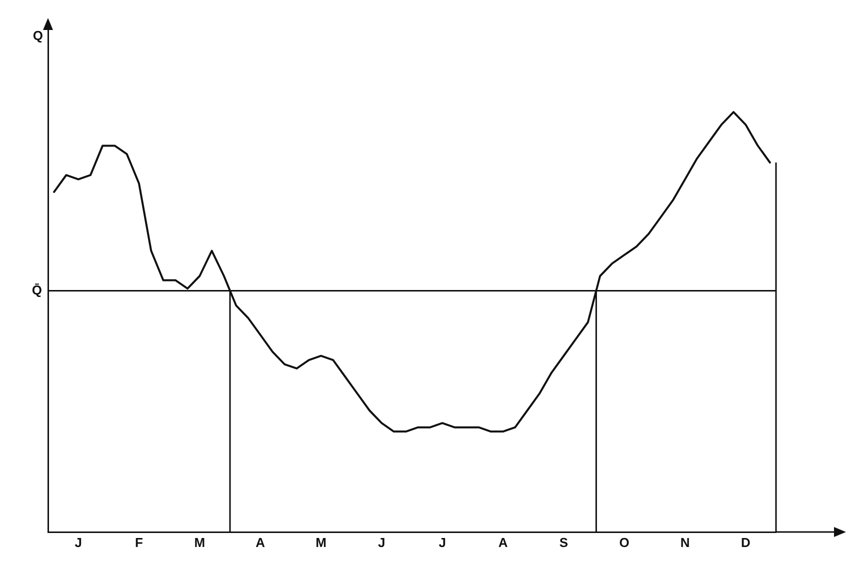 This screenshot has height=572, width=864. Describe the element at coordinates (624, 542) in the screenshot. I see `x-tick-label: O` at that location.